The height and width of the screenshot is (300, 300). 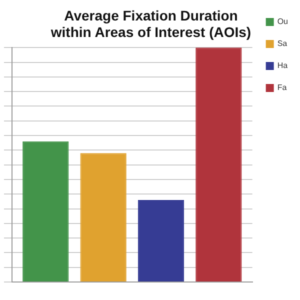 I want to click on legend-label: Fa, so click(x=282, y=87).